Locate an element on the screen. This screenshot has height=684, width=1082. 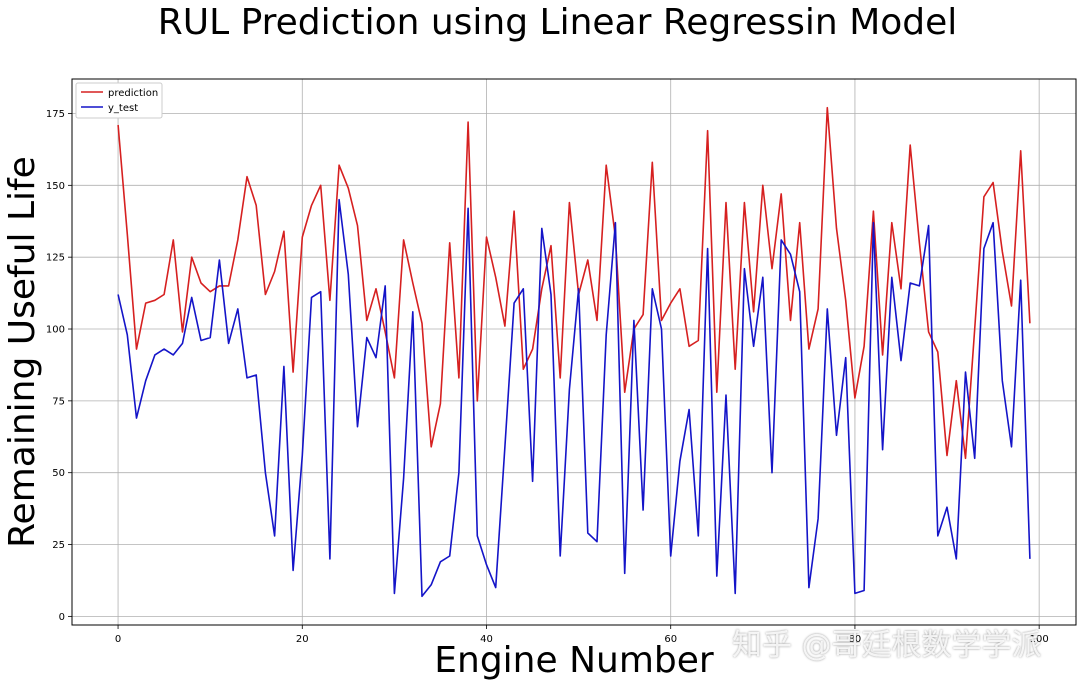
y-tick-label: 50 is located at coordinates (58, 473).